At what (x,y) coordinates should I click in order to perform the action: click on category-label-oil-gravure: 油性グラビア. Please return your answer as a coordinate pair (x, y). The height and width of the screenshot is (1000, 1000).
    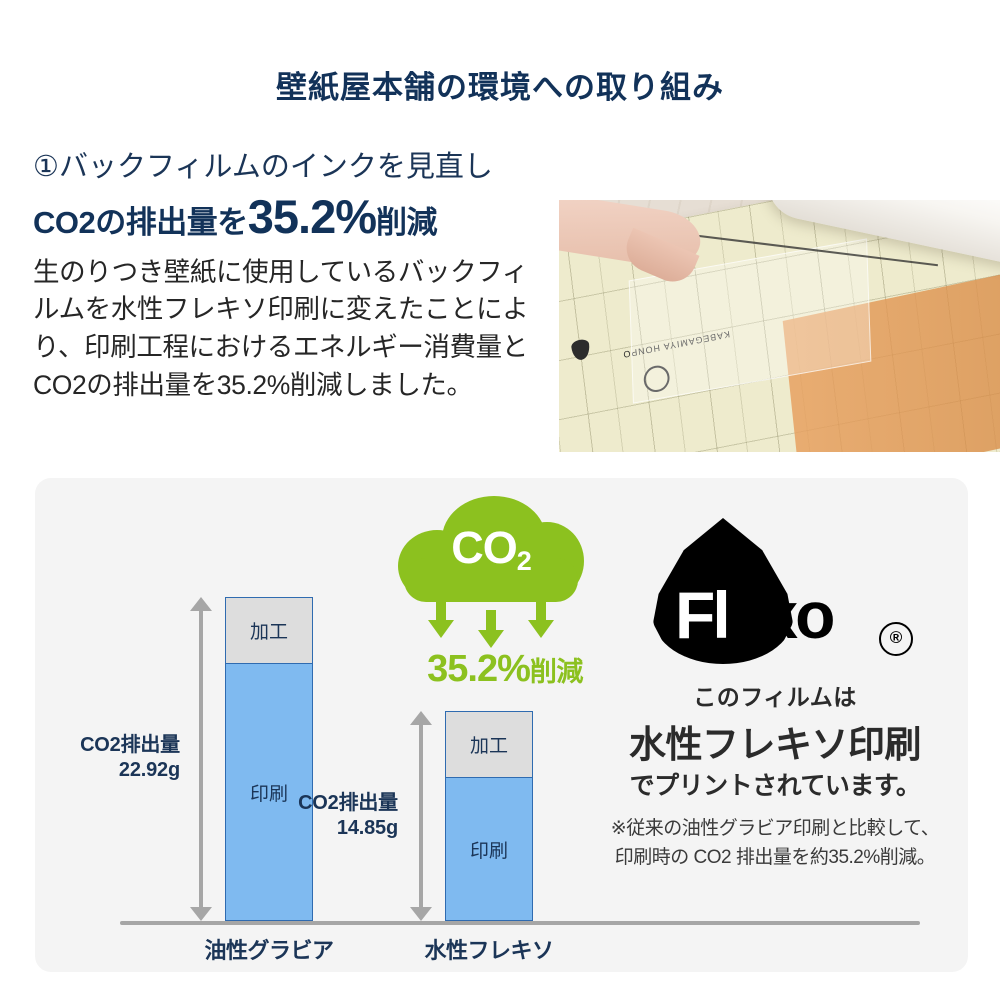
    Looking at the image, I should click on (269, 950).